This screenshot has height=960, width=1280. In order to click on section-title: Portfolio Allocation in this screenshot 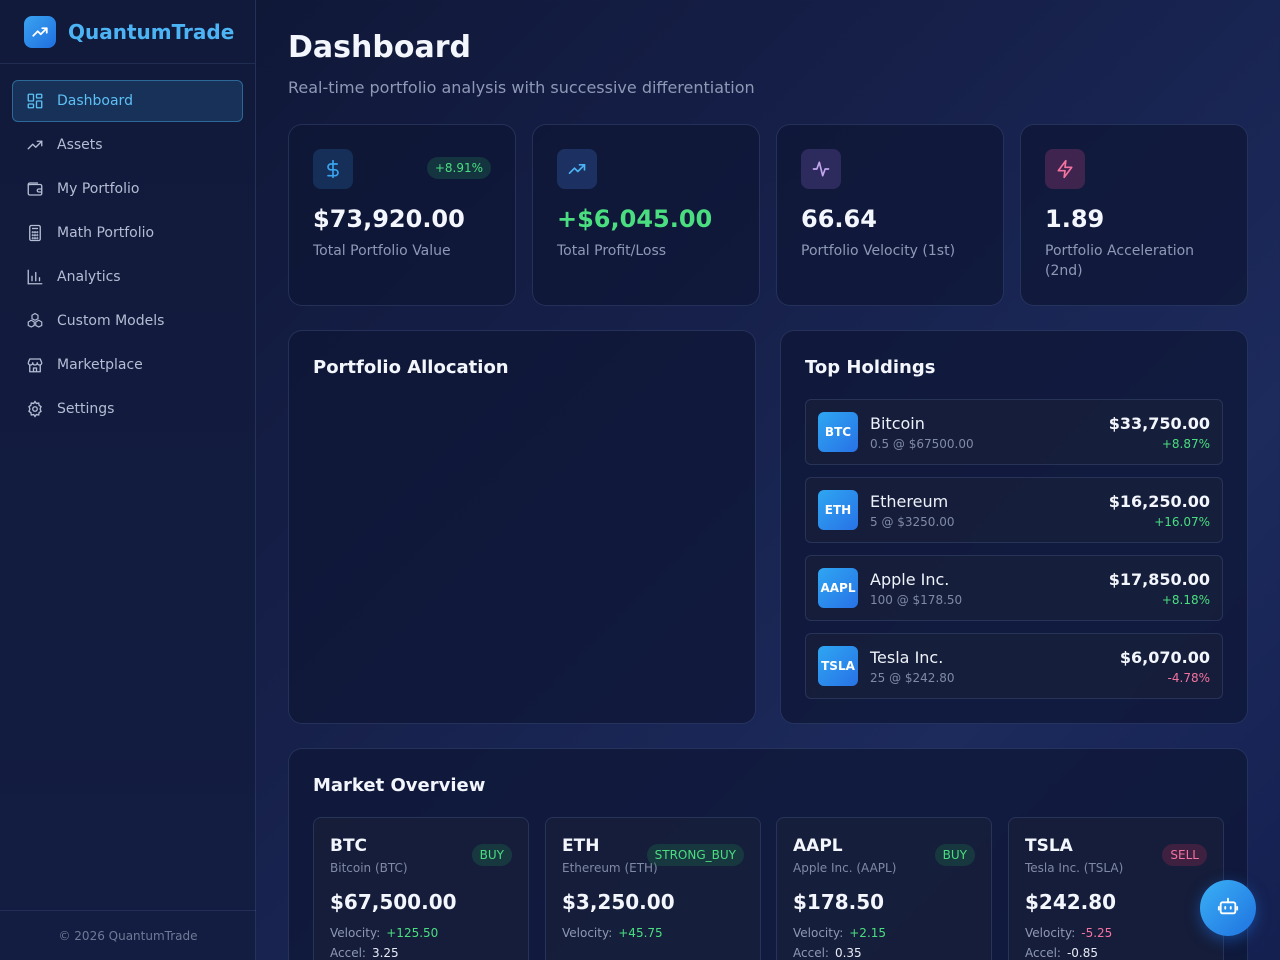, I will do `click(411, 367)`.